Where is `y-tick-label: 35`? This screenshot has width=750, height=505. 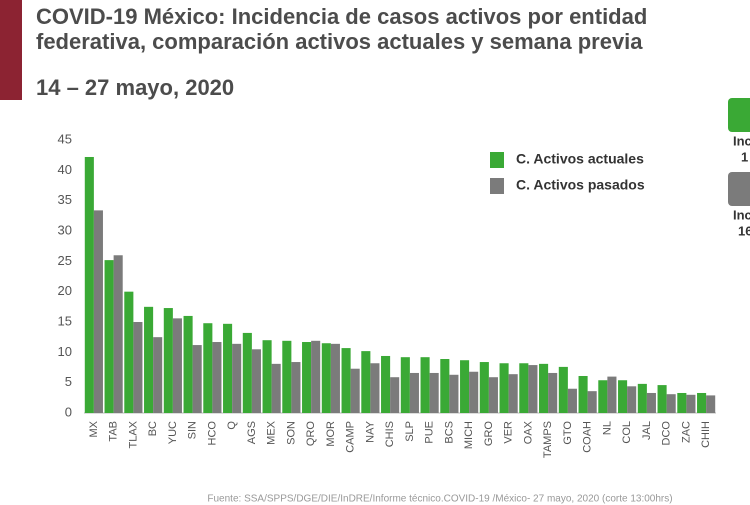
y-tick-label: 35 is located at coordinates (65, 199).